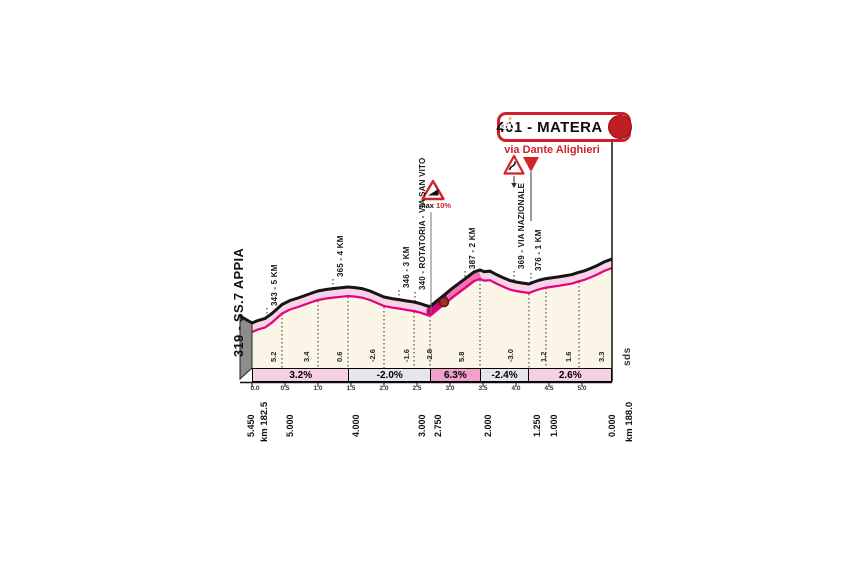  What do you see at coordinates (549, 388) in the screenshot?
I see `axis-tick-label: 4.5` at bounding box center [549, 388].